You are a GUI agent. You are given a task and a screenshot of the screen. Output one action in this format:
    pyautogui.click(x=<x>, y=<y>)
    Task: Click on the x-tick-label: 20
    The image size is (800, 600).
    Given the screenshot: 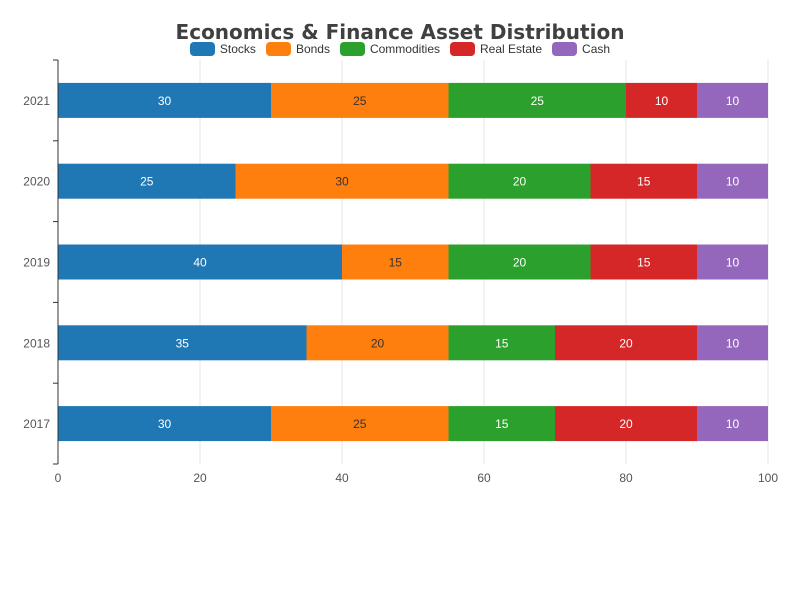 What is the action you would take?
    pyautogui.click(x=200, y=478)
    